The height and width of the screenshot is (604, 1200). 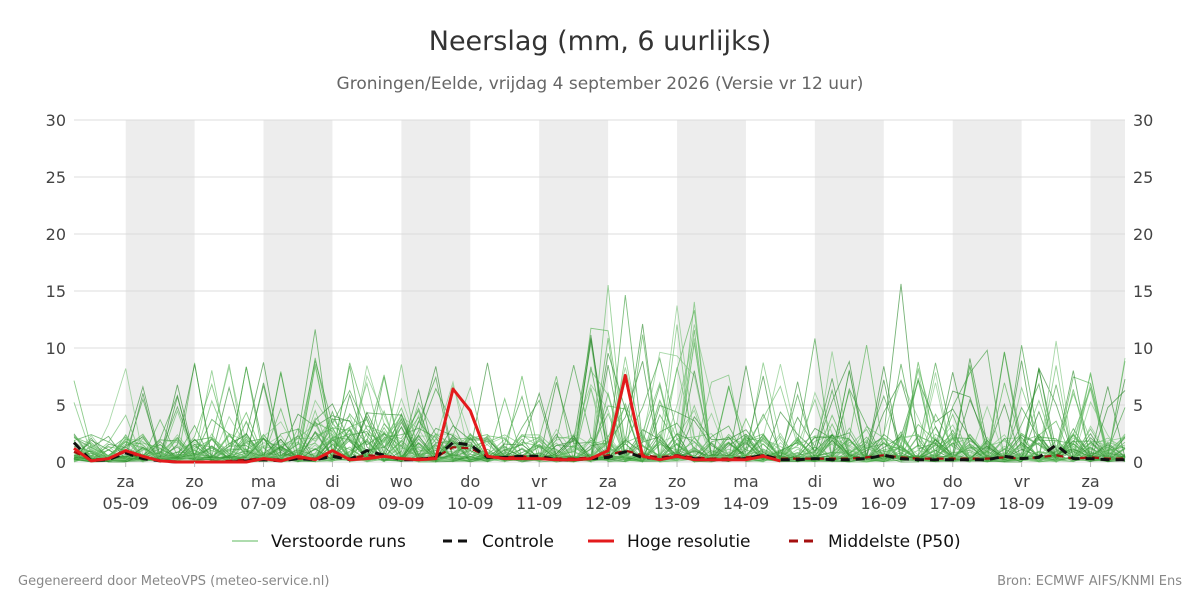 What do you see at coordinates (1090, 503) in the screenshot?
I see `x-tick-date-14: 19-09` at bounding box center [1090, 503].